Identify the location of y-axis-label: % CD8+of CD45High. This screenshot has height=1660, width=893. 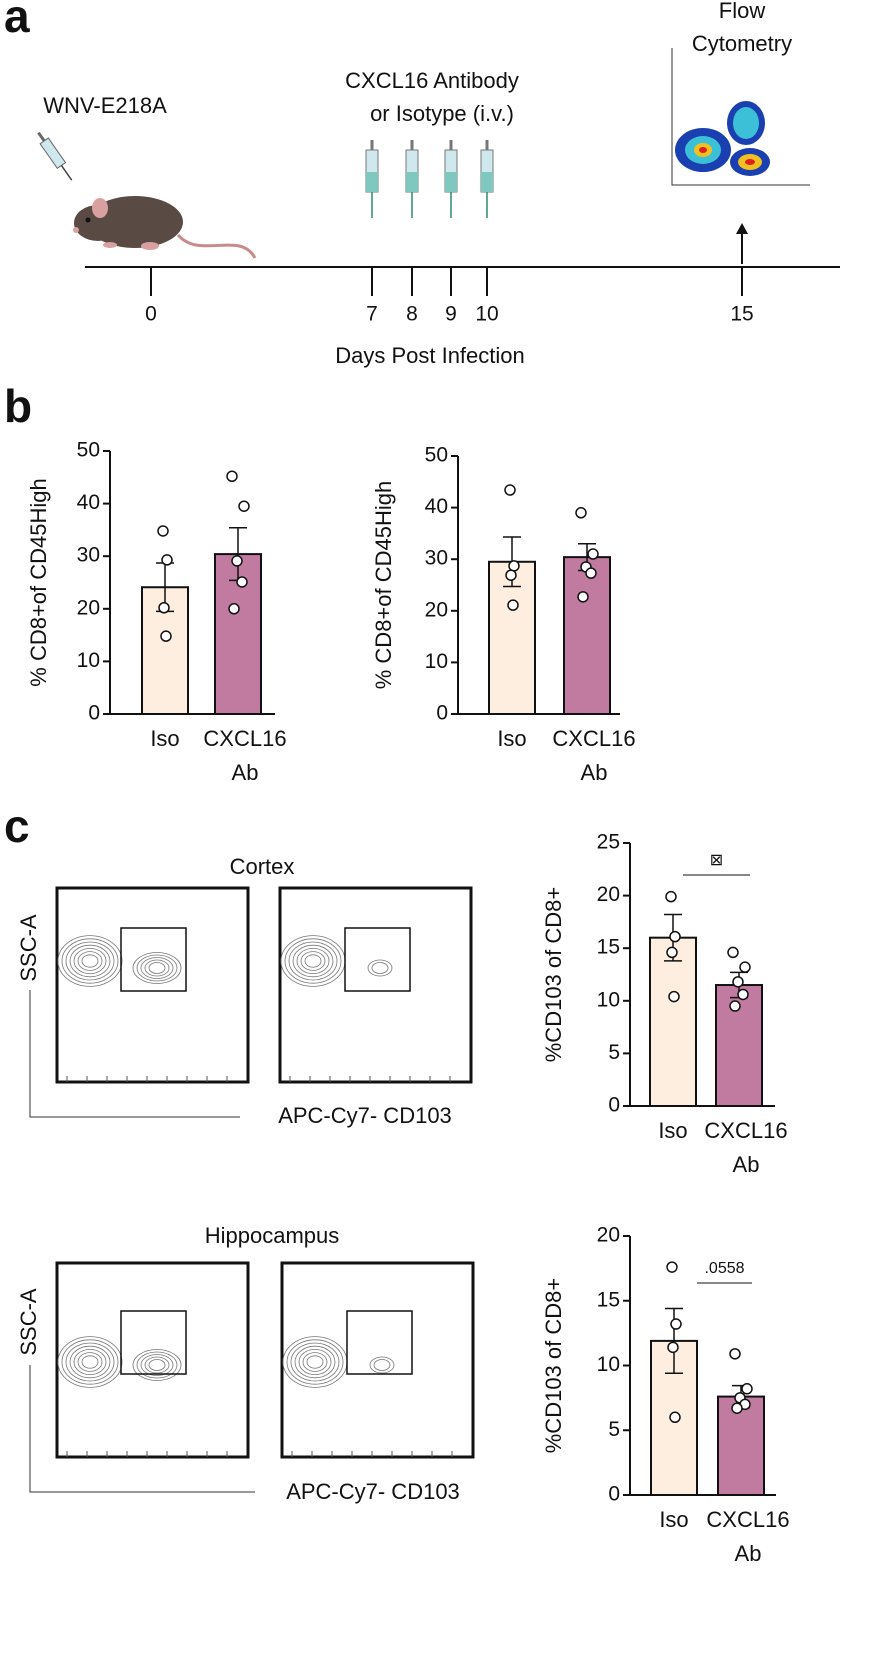
(38, 582).